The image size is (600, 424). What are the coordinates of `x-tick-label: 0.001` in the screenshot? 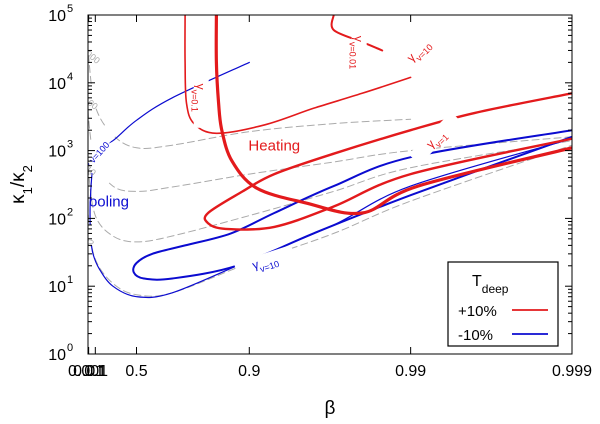 It's located at (88, 371).